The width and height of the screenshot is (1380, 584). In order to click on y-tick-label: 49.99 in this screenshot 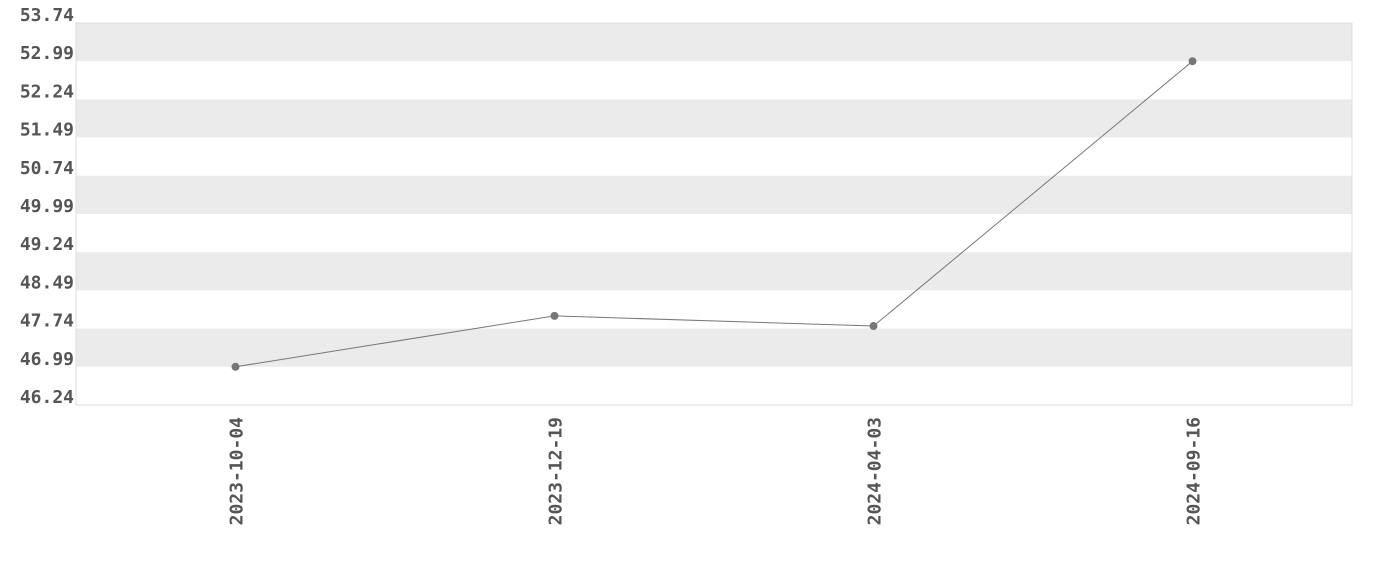, I will do `click(47, 206)`.